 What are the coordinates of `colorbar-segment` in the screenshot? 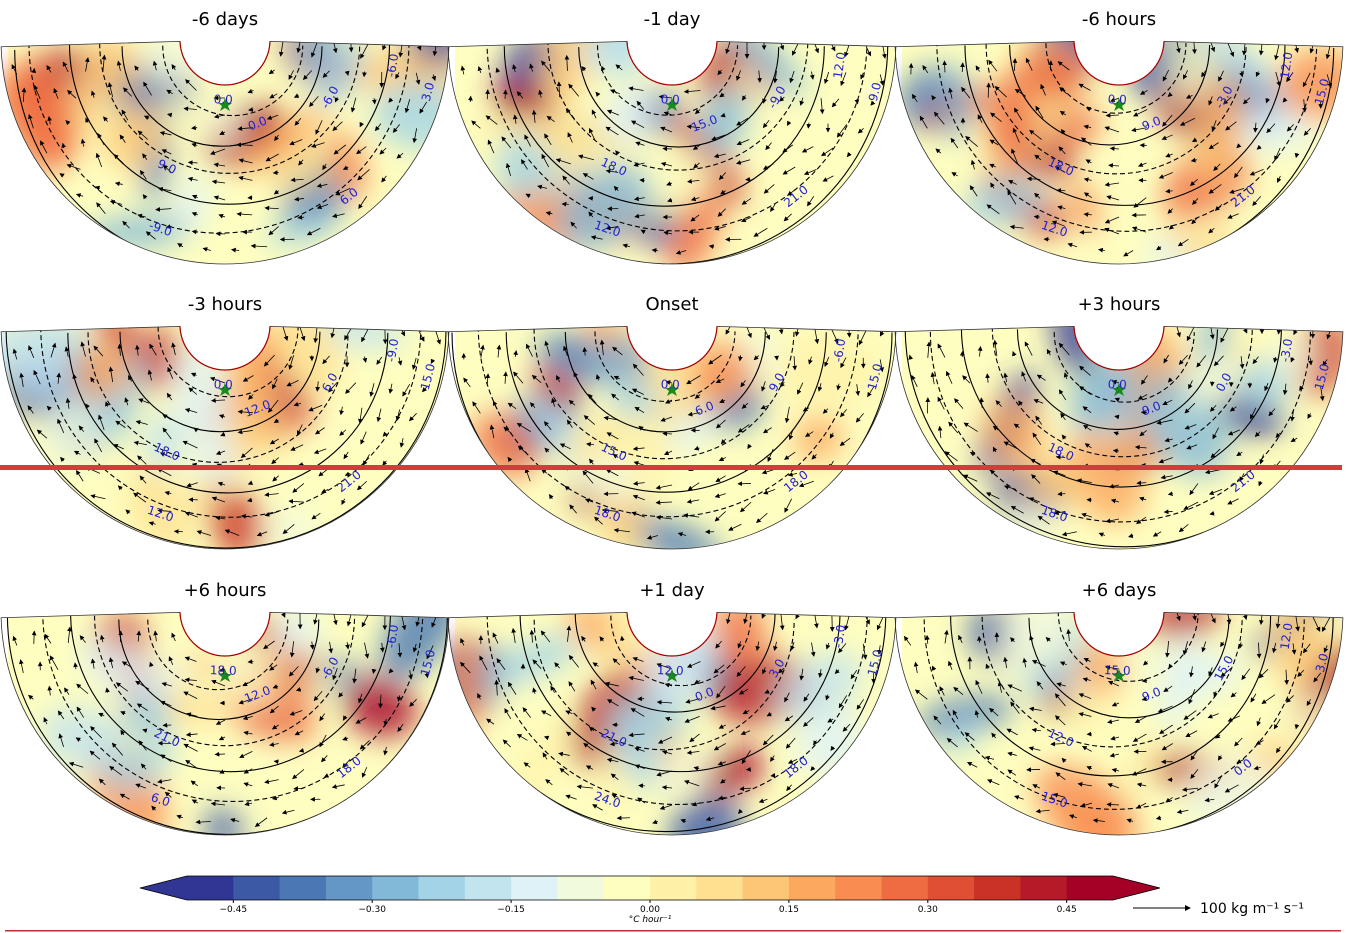 It's located at (1090, 888).